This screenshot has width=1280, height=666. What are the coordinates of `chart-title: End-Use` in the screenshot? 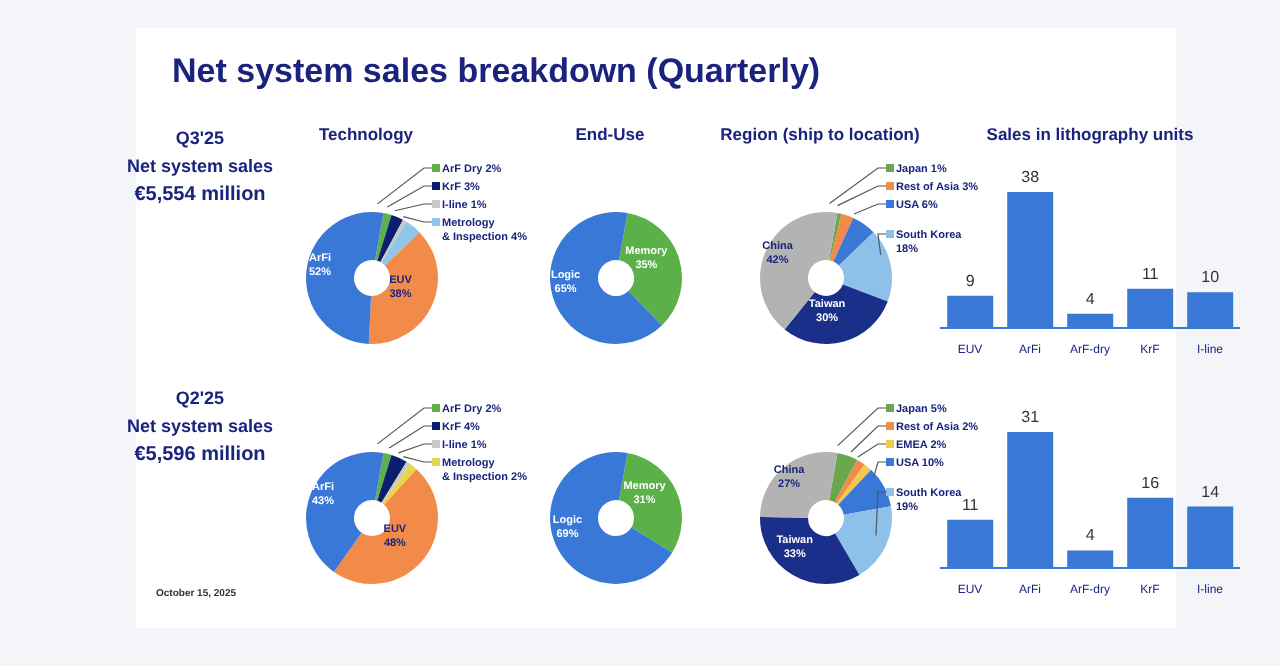 It's located at (610, 134).